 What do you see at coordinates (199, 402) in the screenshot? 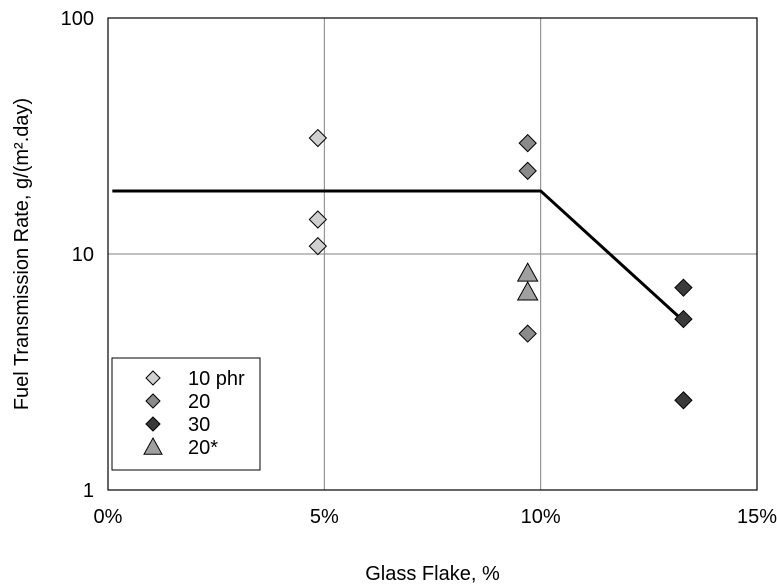
I see `legend-label: 20` at bounding box center [199, 402].